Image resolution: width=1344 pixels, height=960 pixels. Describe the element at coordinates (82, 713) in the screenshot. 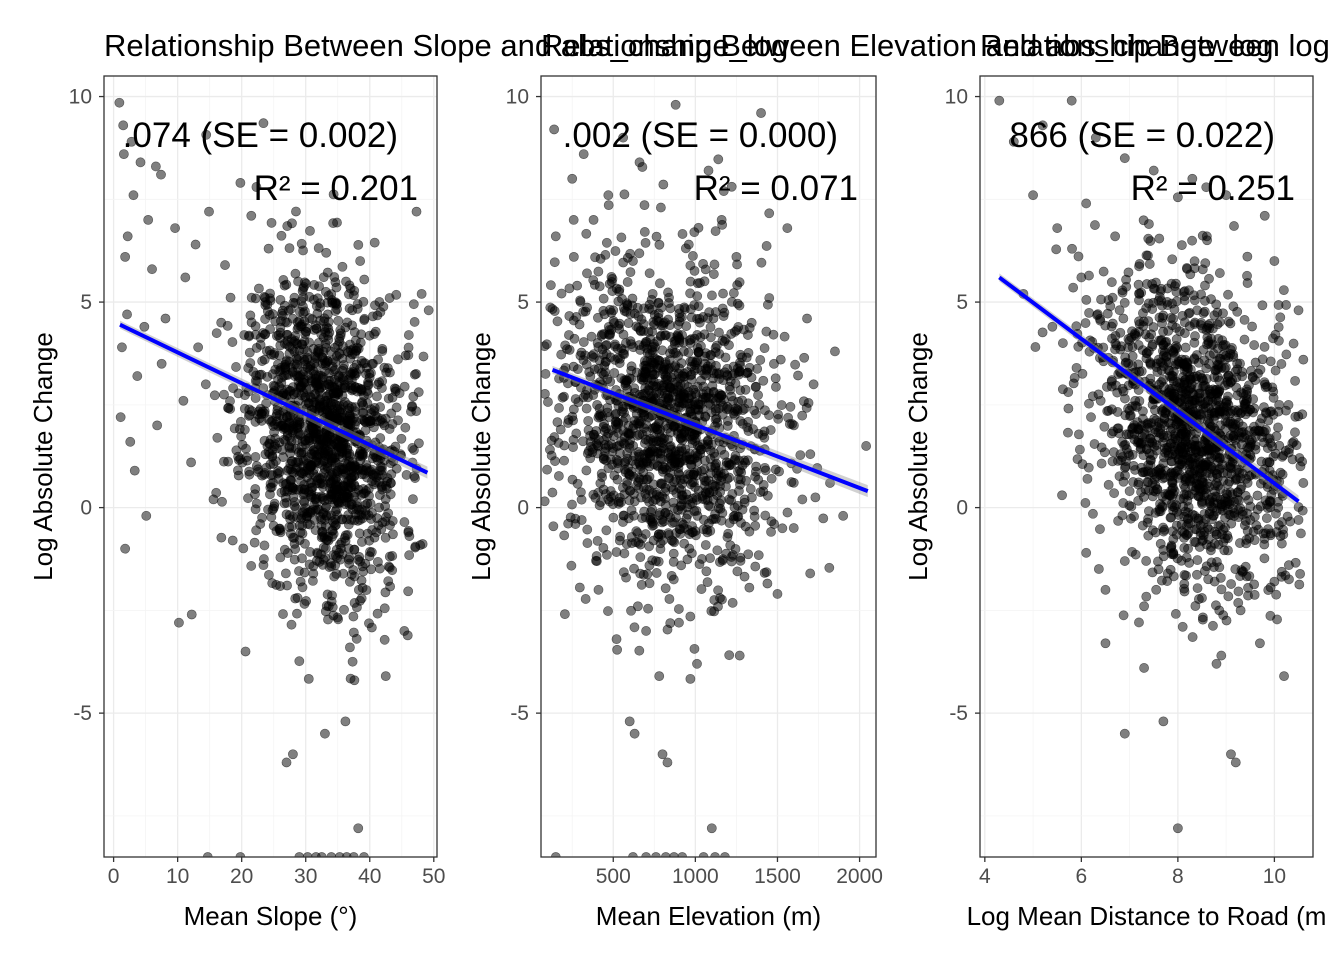

I see `y-tick-label: -5` at that location.